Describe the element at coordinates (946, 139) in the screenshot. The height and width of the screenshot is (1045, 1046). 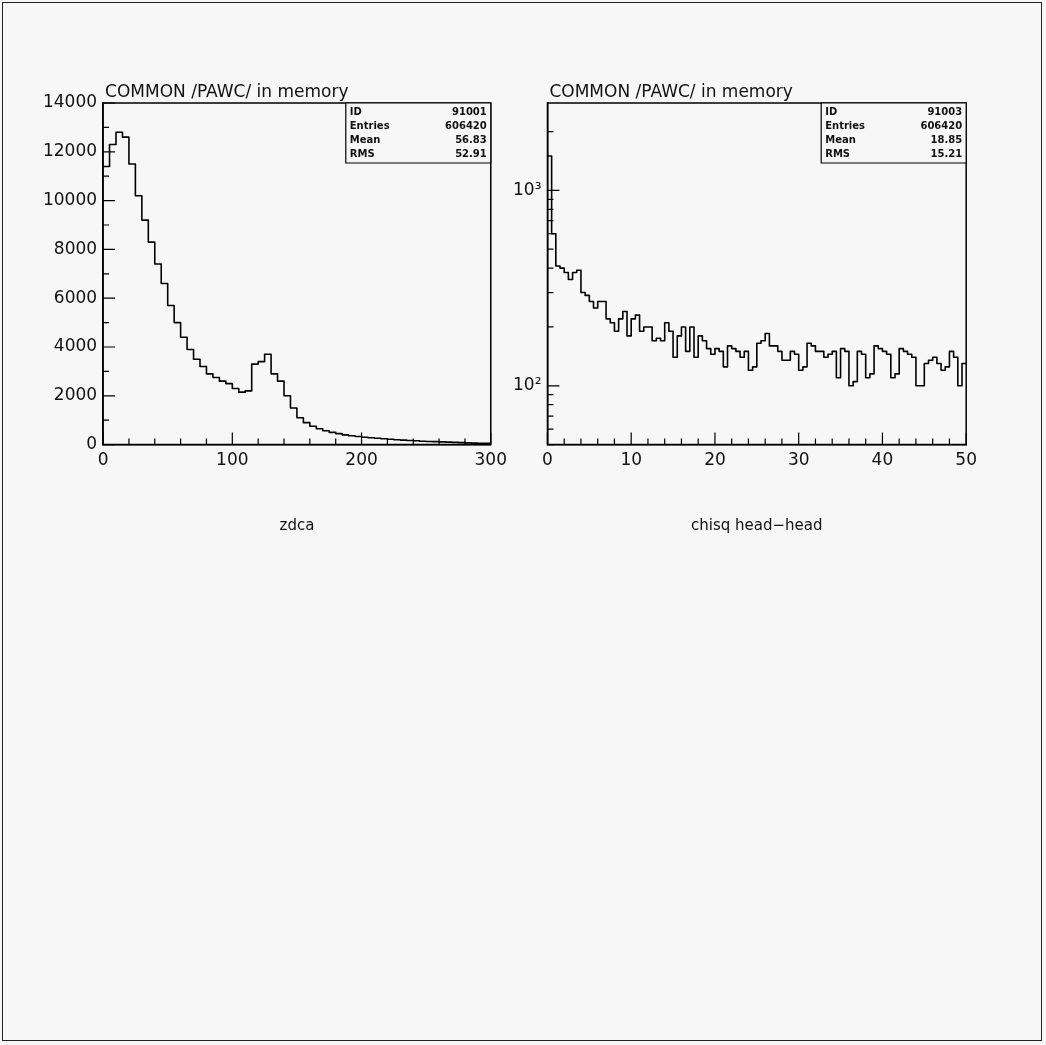
I see `annotation: 18.85` at that location.